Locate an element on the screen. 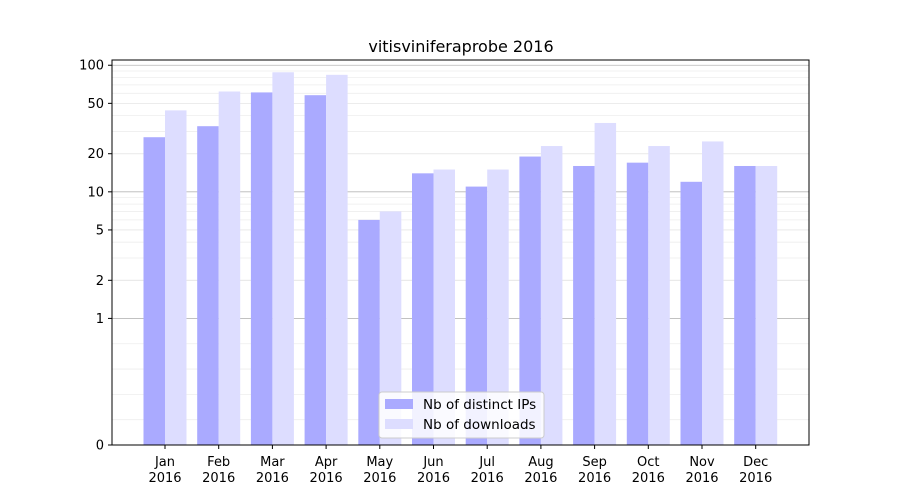  x-tick-label-month: May is located at coordinates (379, 462).